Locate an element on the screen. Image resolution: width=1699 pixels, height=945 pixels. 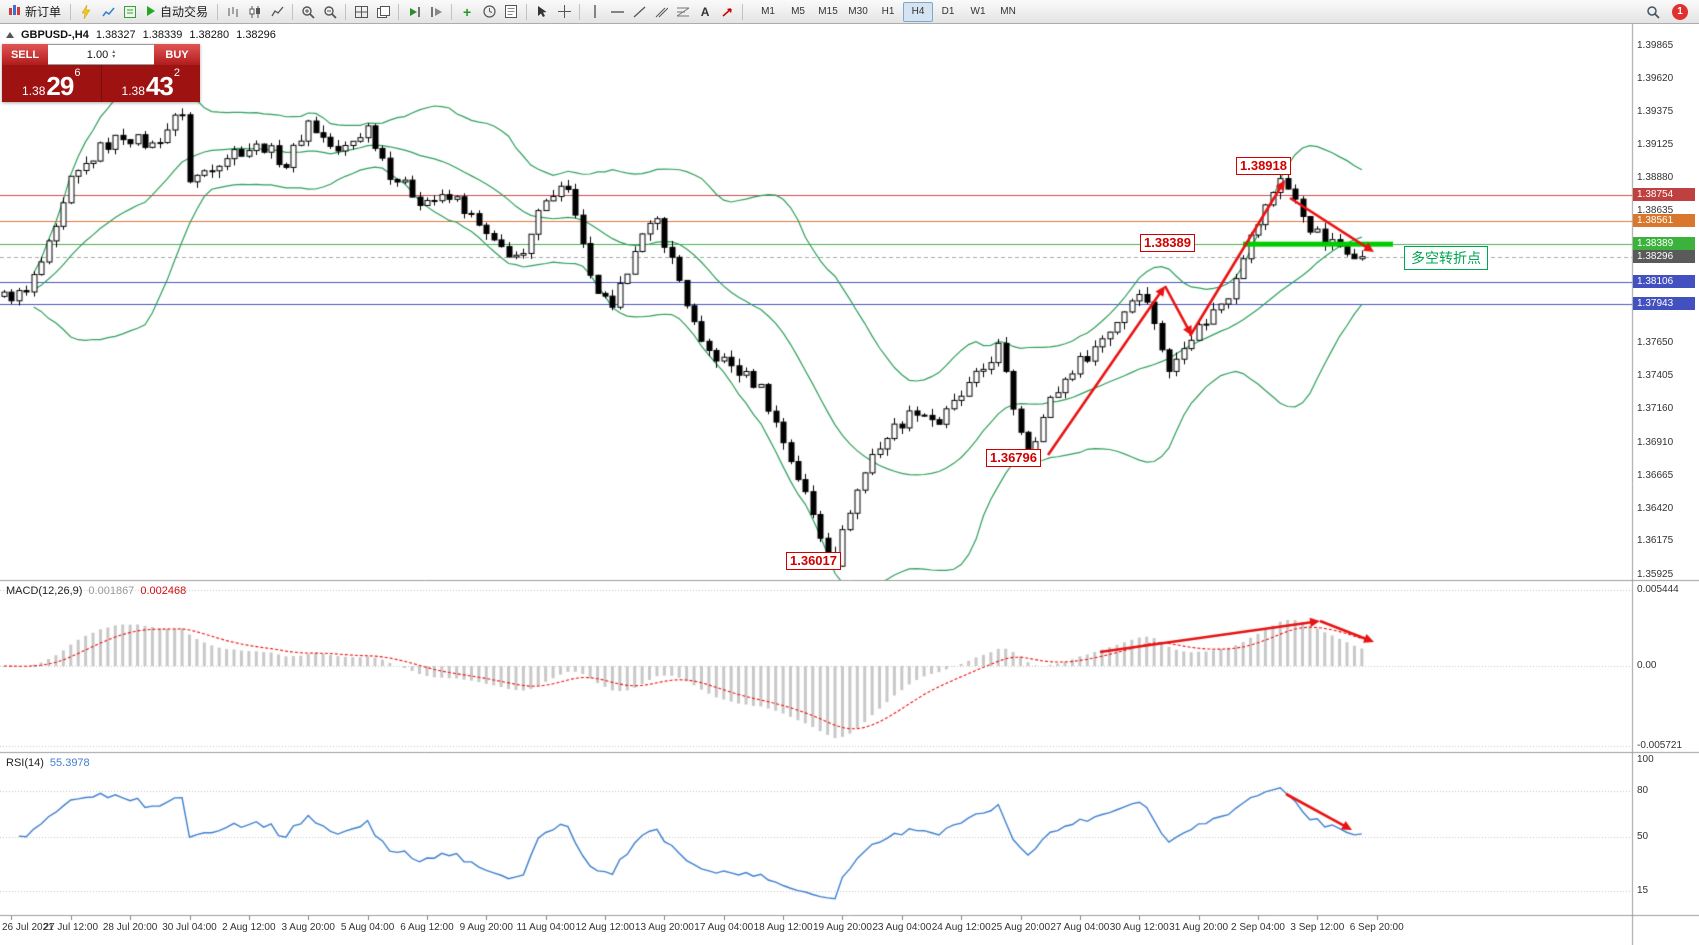
macd-name: MACD(12,26,9) is located at coordinates (44, 591).